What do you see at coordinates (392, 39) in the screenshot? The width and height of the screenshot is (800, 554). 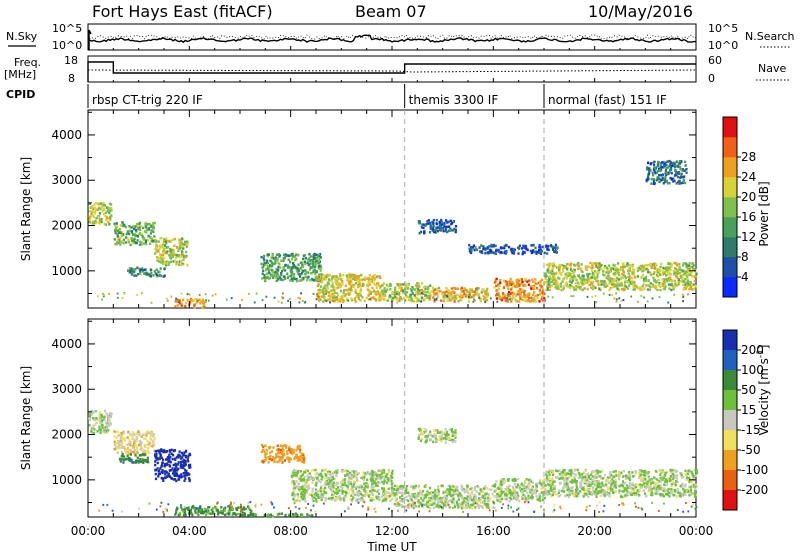 I see `nsky-trace` at bounding box center [392, 39].